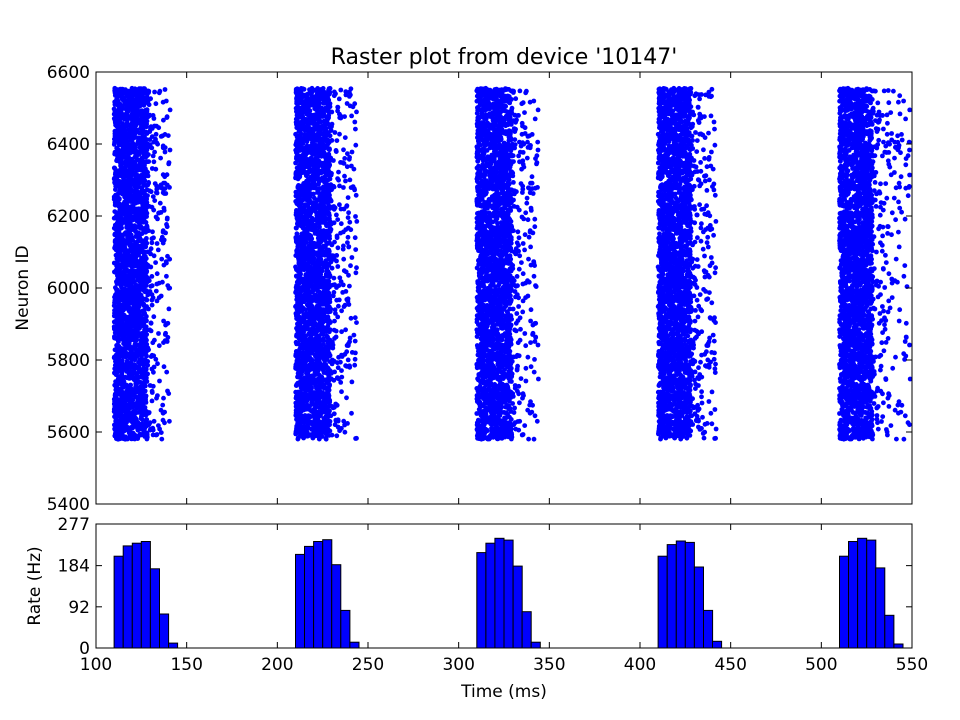  What do you see at coordinates (504, 57) in the screenshot?
I see `raster-title: Raster plot from device '10147'` at bounding box center [504, 57].